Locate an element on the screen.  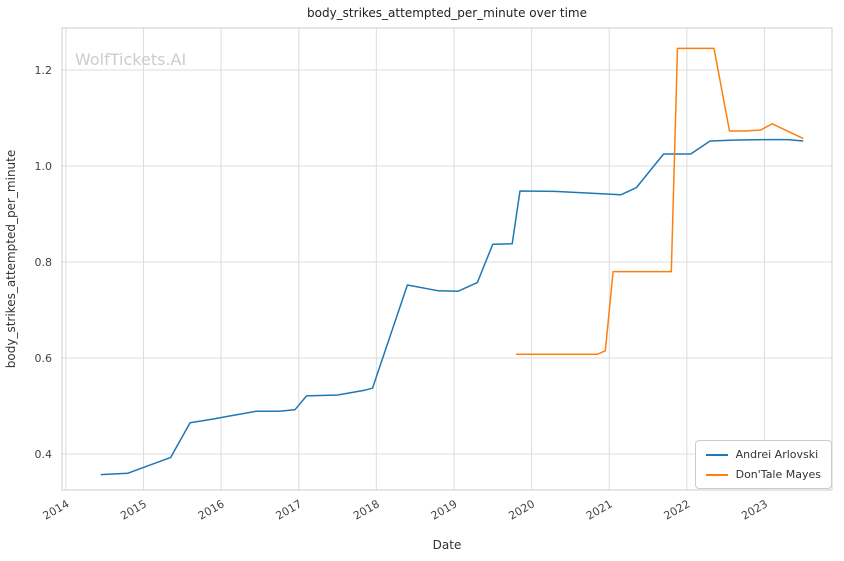
legend: Andrei Arlovski Don'Tale Mayes is located at coordinates (763, 464).